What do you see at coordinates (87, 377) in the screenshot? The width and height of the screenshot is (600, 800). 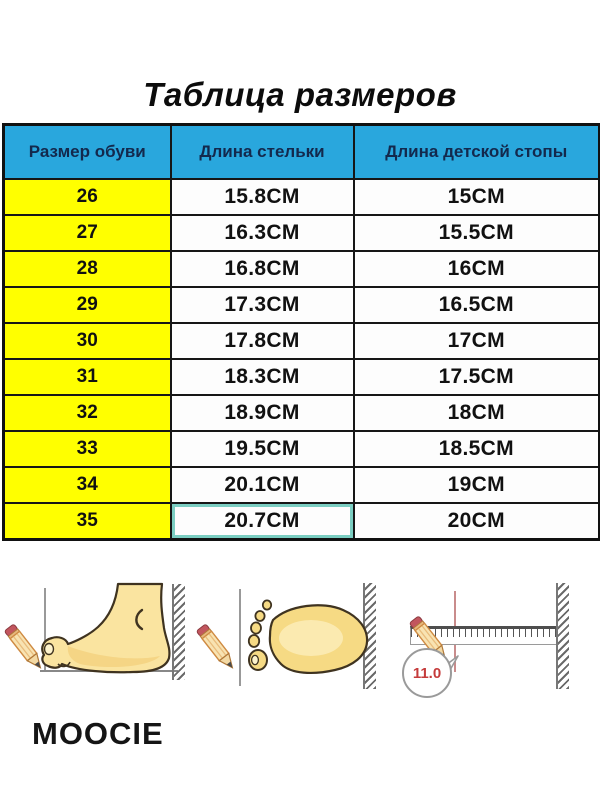 I see `size-cell: 31` at bounding box center [87, 377].